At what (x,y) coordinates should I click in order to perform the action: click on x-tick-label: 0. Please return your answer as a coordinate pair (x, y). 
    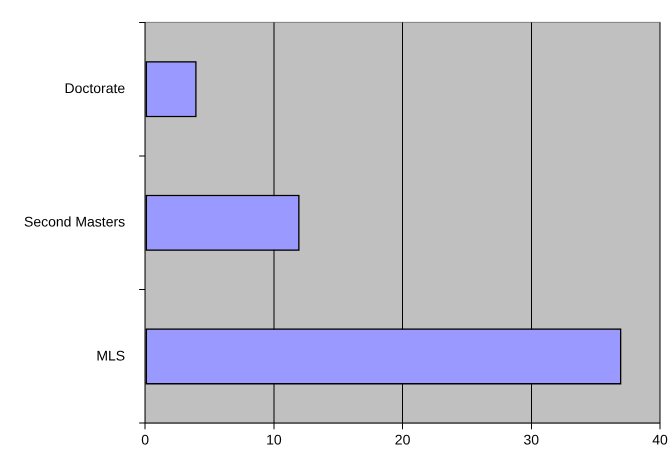
    Looking at the image, I should click on (145, 439).